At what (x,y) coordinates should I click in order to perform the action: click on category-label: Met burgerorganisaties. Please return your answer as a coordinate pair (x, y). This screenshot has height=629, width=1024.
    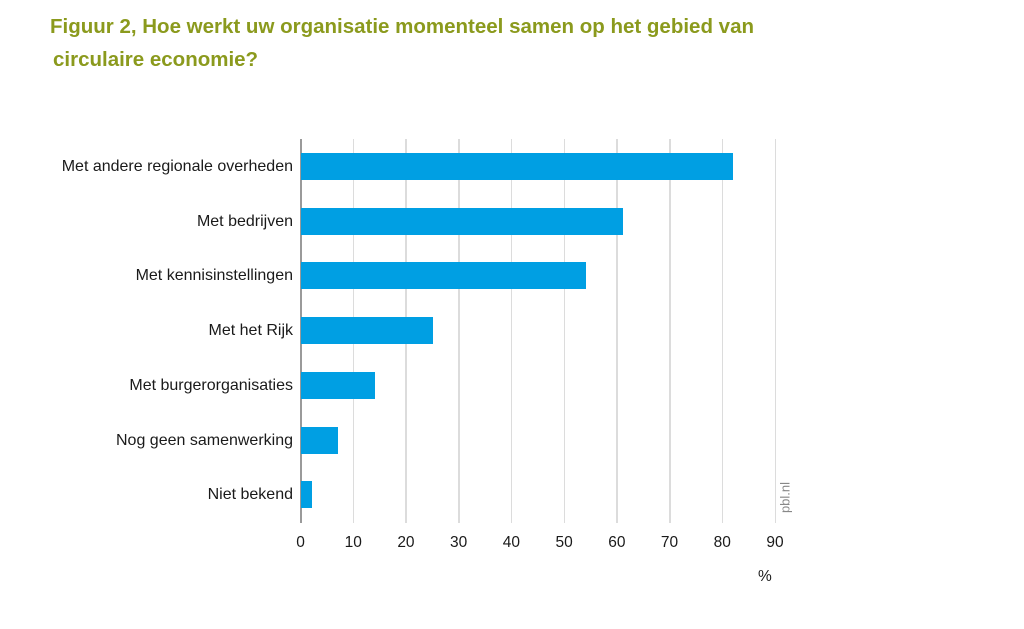
    Looking at the image, I should click on (211, 385).